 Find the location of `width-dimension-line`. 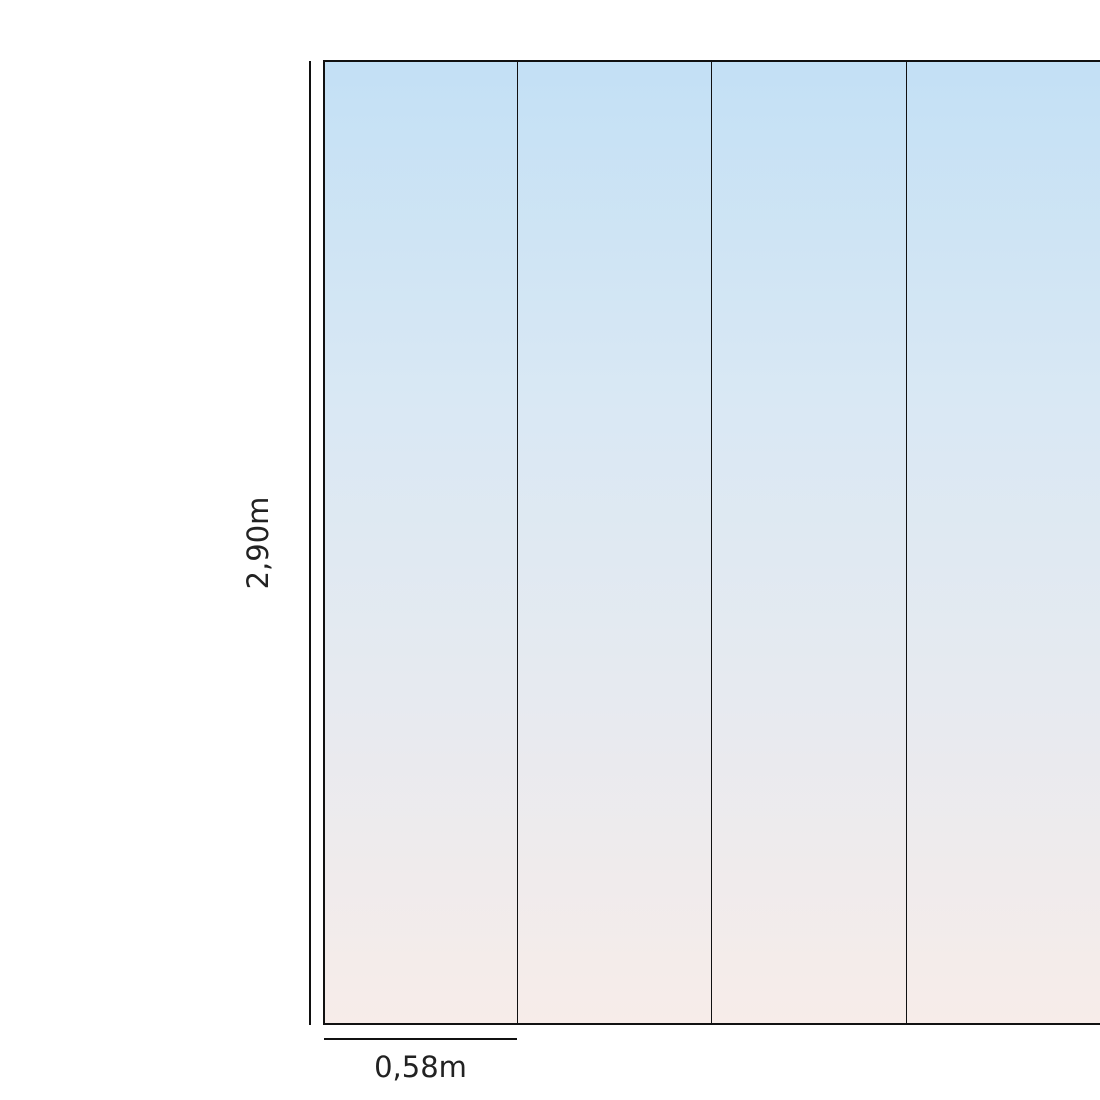

width-dimension-line is located at coordinates (420, 1039).